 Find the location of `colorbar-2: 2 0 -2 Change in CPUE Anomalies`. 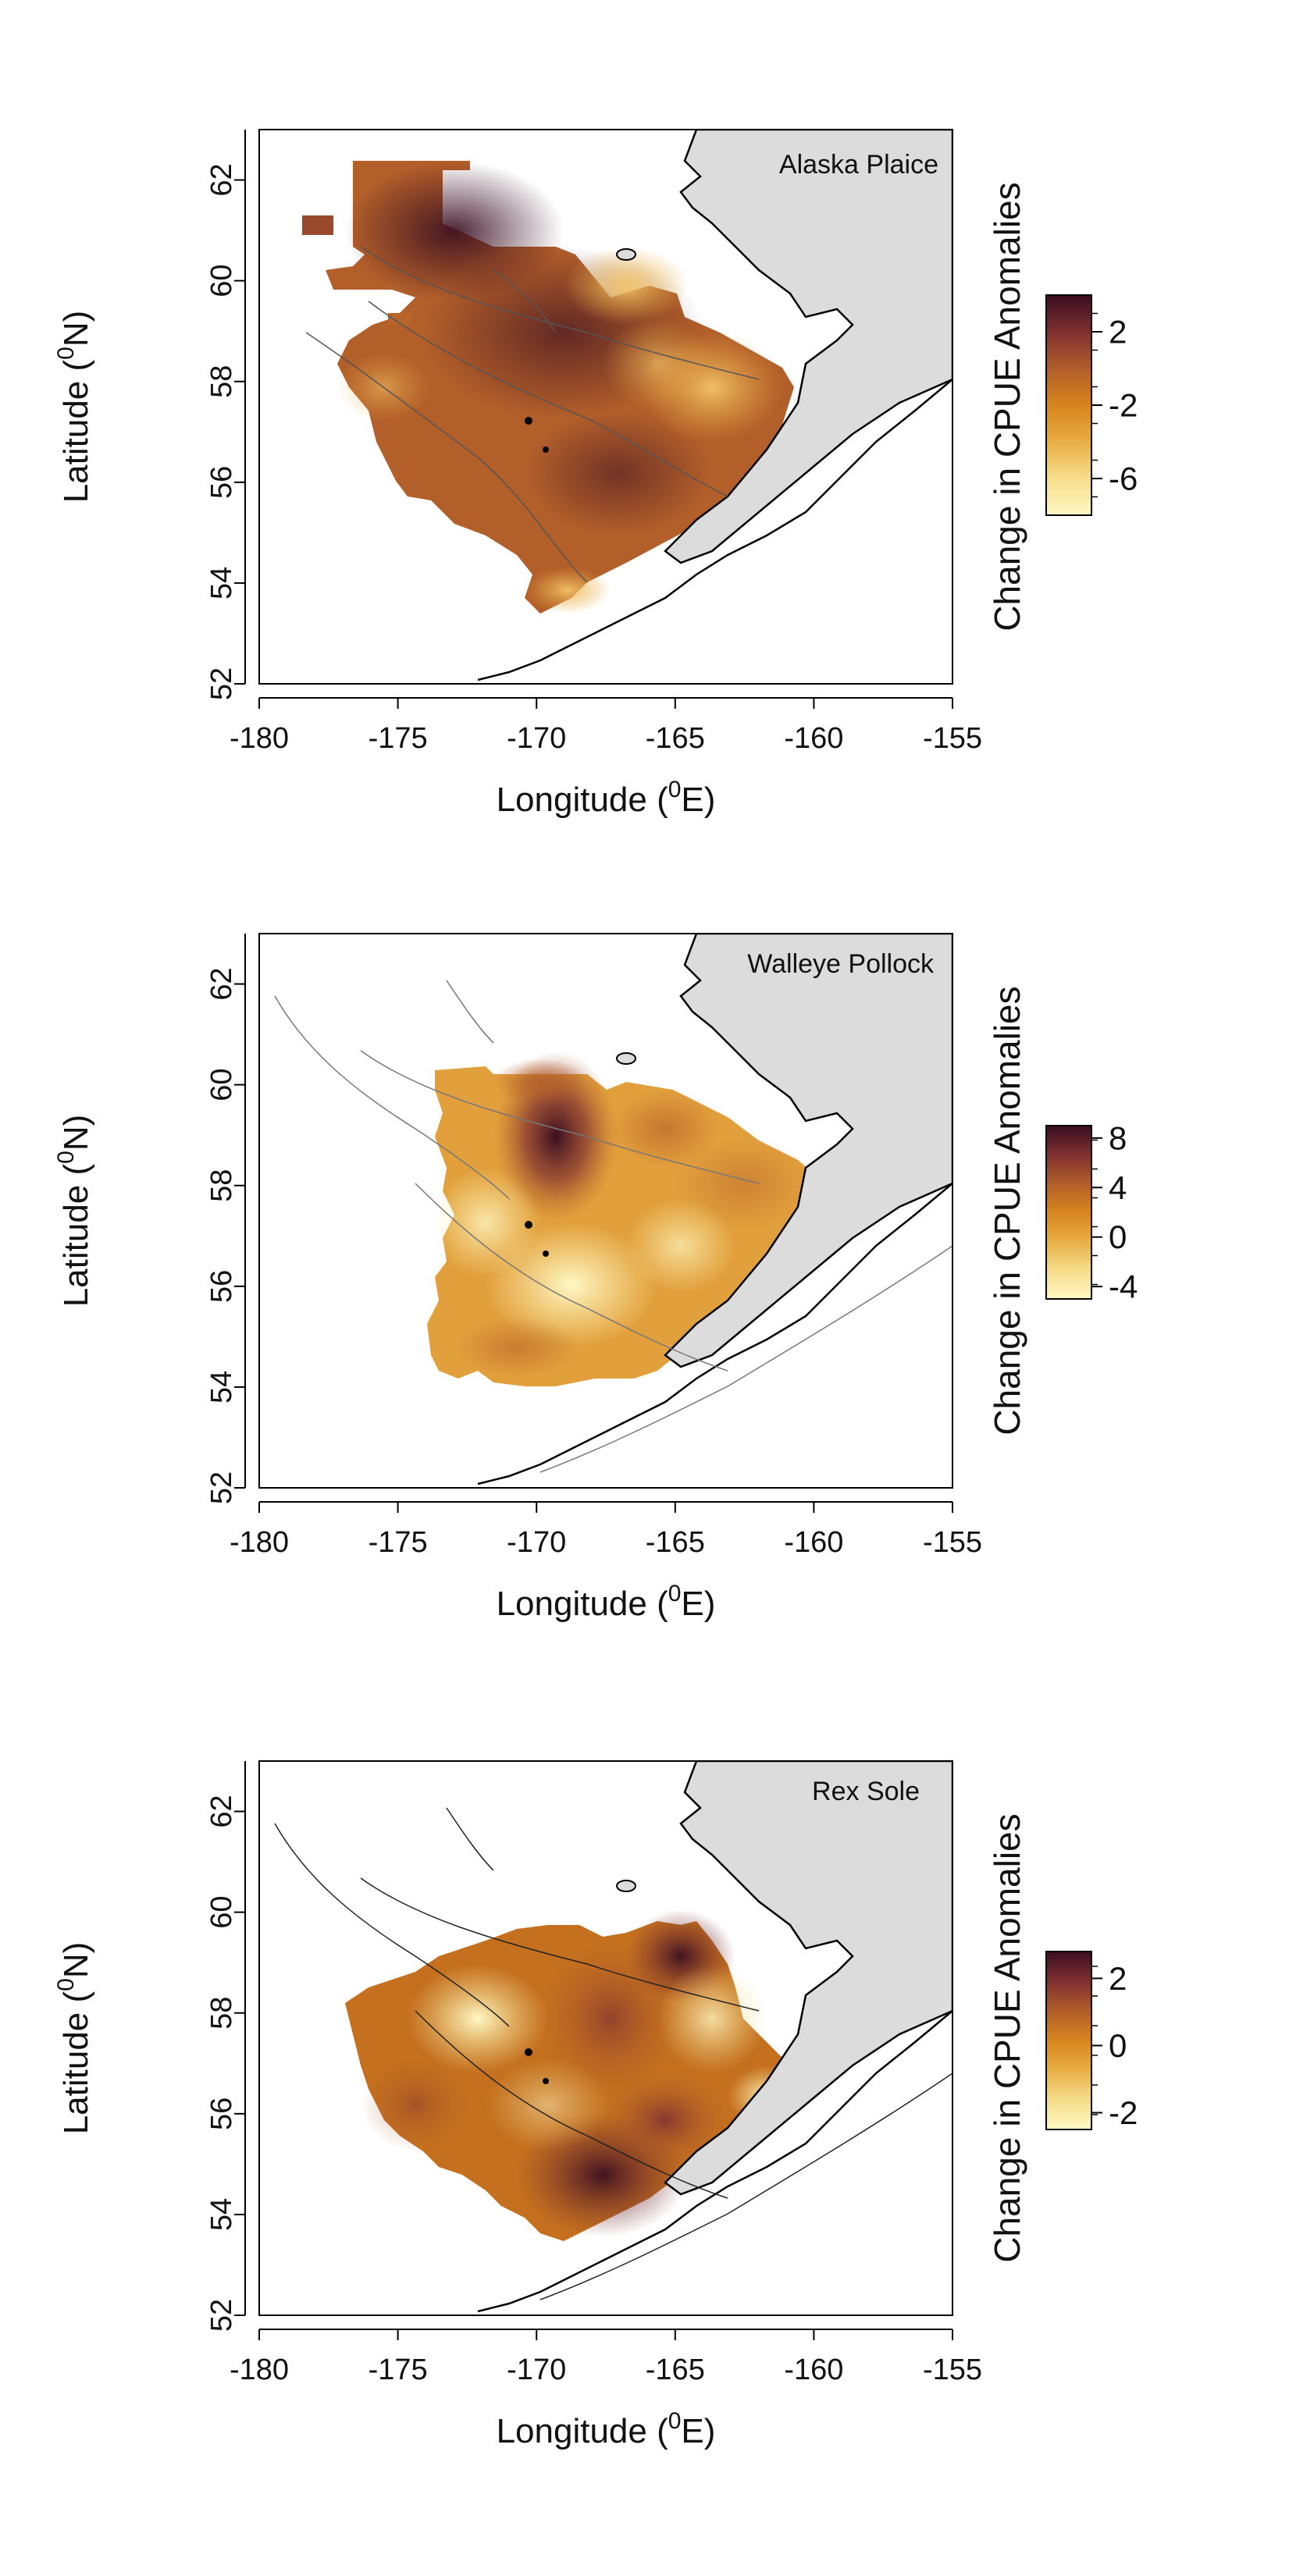

colorbar-2: 2 0 -2 Change in CPUE Anomalies is located at coordinates (1062, 2038).